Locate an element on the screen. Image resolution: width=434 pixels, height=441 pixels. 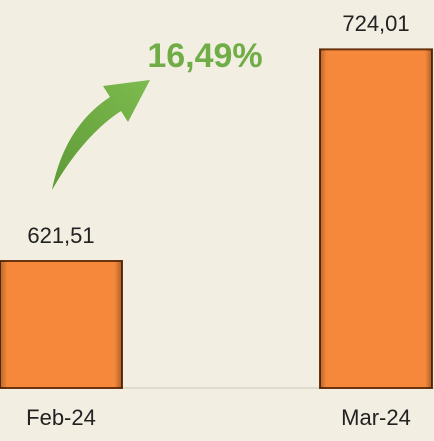
growth-label: 16,49% is located at coordinates (204, 56).